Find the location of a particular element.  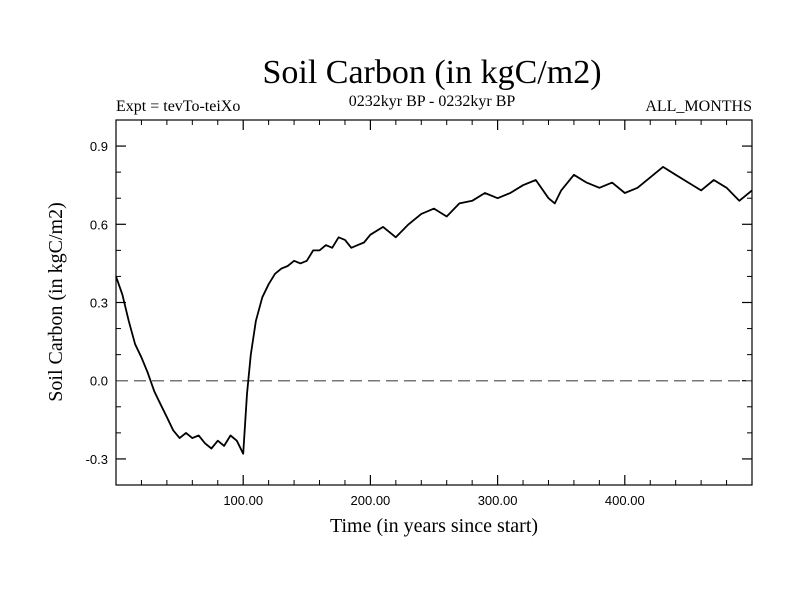

y-tick-label: 0.0 is located at coordinates (99, 381).